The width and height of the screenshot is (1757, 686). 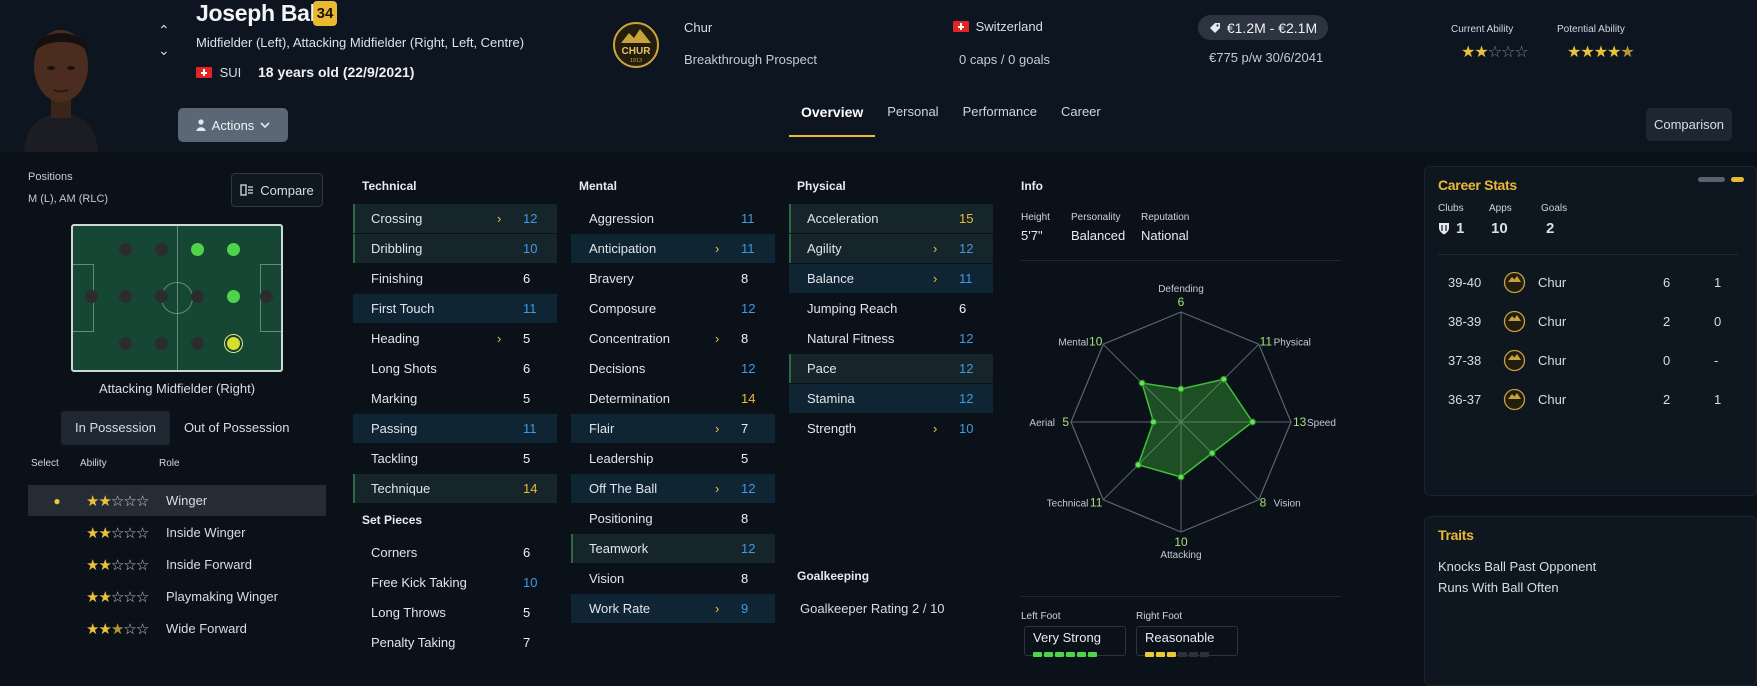 What do you see at coordinates (197, 296) in the screenshot?
I see `pitch-position-mc` at bounding box center [197, 296].